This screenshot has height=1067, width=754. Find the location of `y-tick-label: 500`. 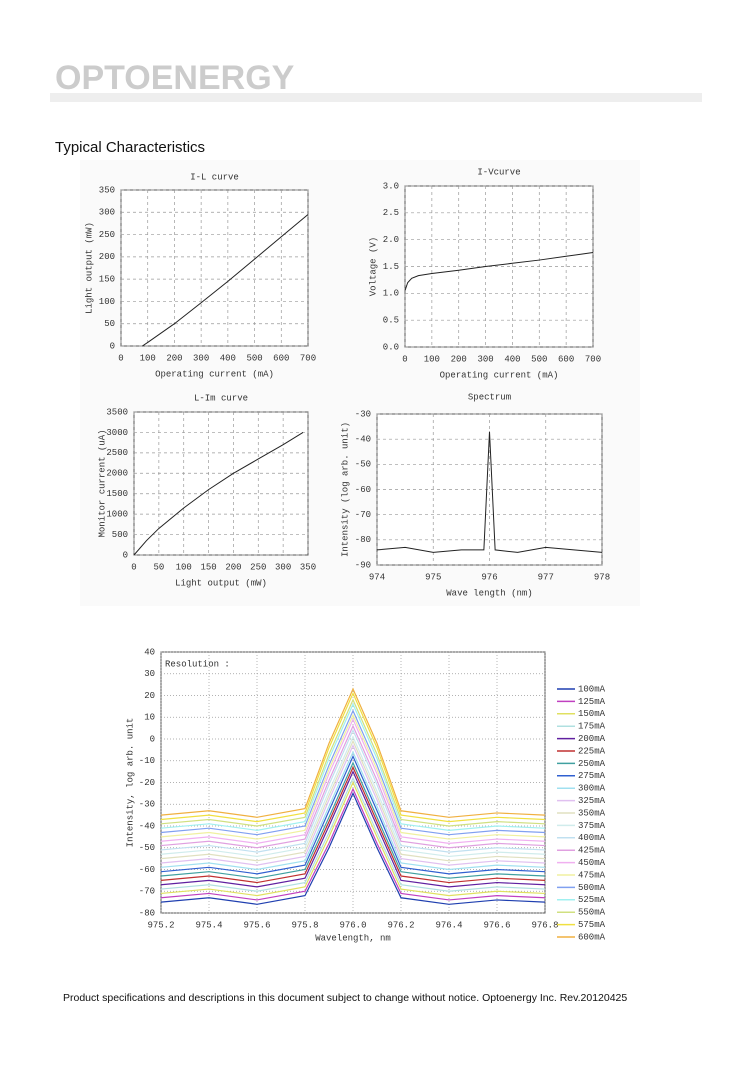

y-tick-label: 500 is located at coordinates (120, 535).